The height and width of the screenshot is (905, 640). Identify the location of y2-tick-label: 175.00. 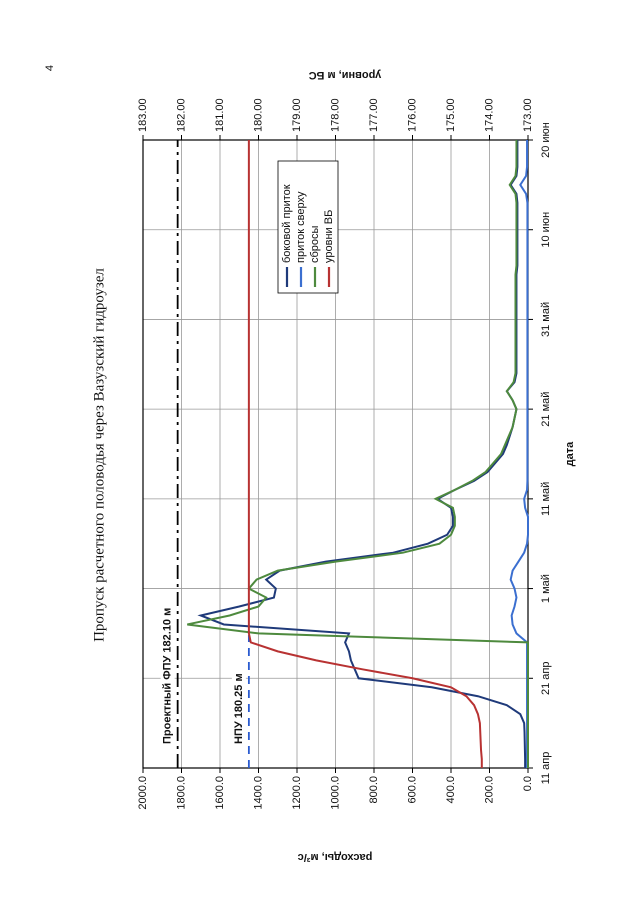
(451, 115).